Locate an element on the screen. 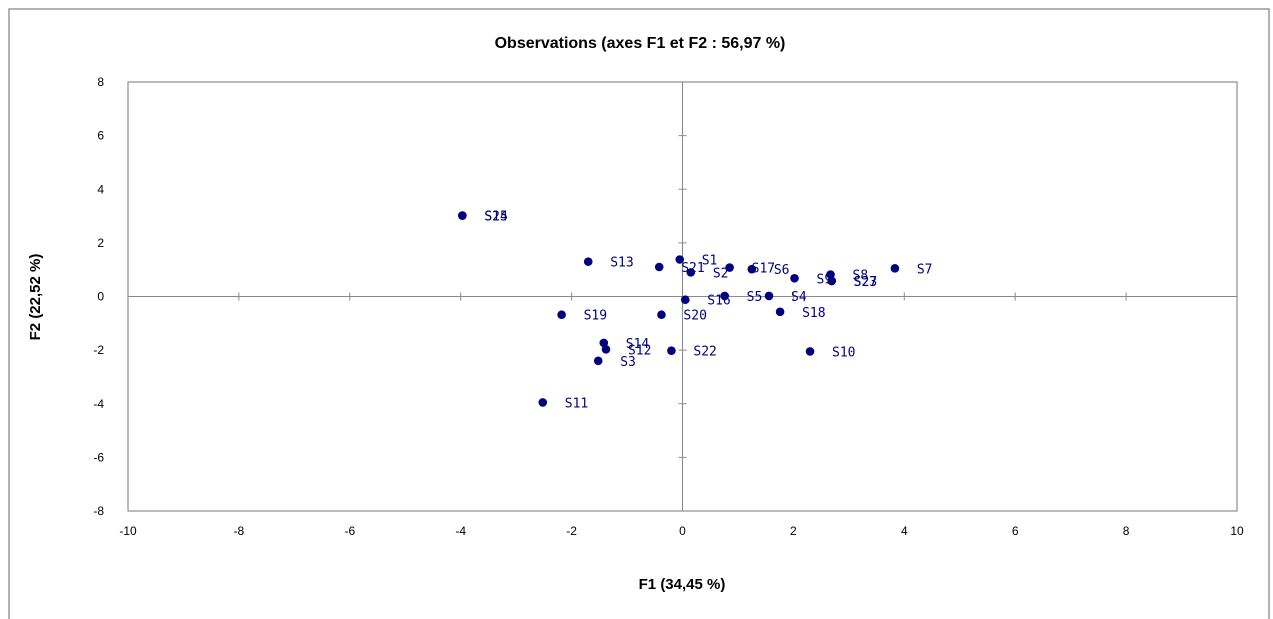 This screenshot has width=1273, height=619. x-tick-label: -8 is located at coordinates (239, 531).